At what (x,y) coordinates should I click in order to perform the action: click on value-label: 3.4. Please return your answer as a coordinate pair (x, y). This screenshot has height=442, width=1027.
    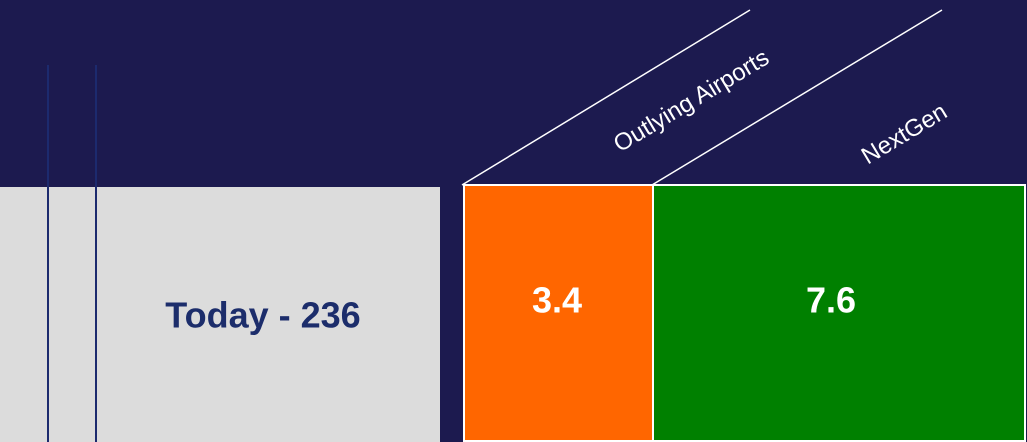
    Looking at the image, I should click on (557, 300).